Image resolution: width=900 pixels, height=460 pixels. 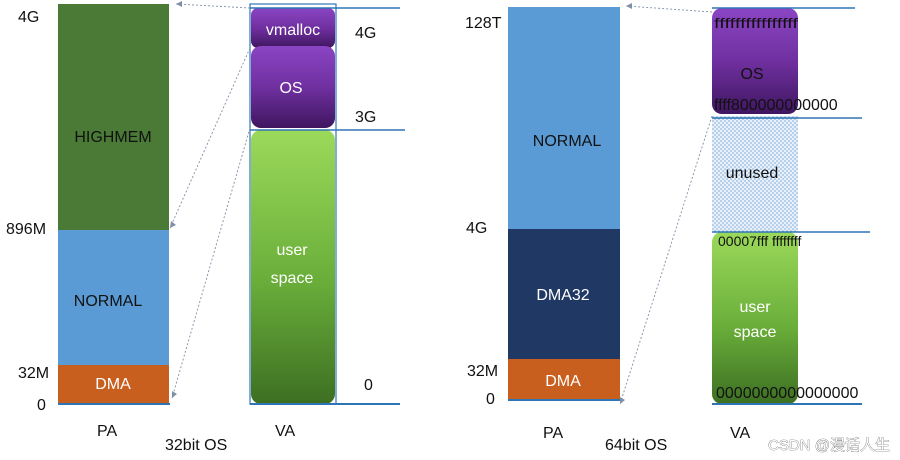 What do you see at coordinates (112, 137) in the screenshot?
I see `left-highmem-label: HIGHMEM` at bounding box center [112, 137].